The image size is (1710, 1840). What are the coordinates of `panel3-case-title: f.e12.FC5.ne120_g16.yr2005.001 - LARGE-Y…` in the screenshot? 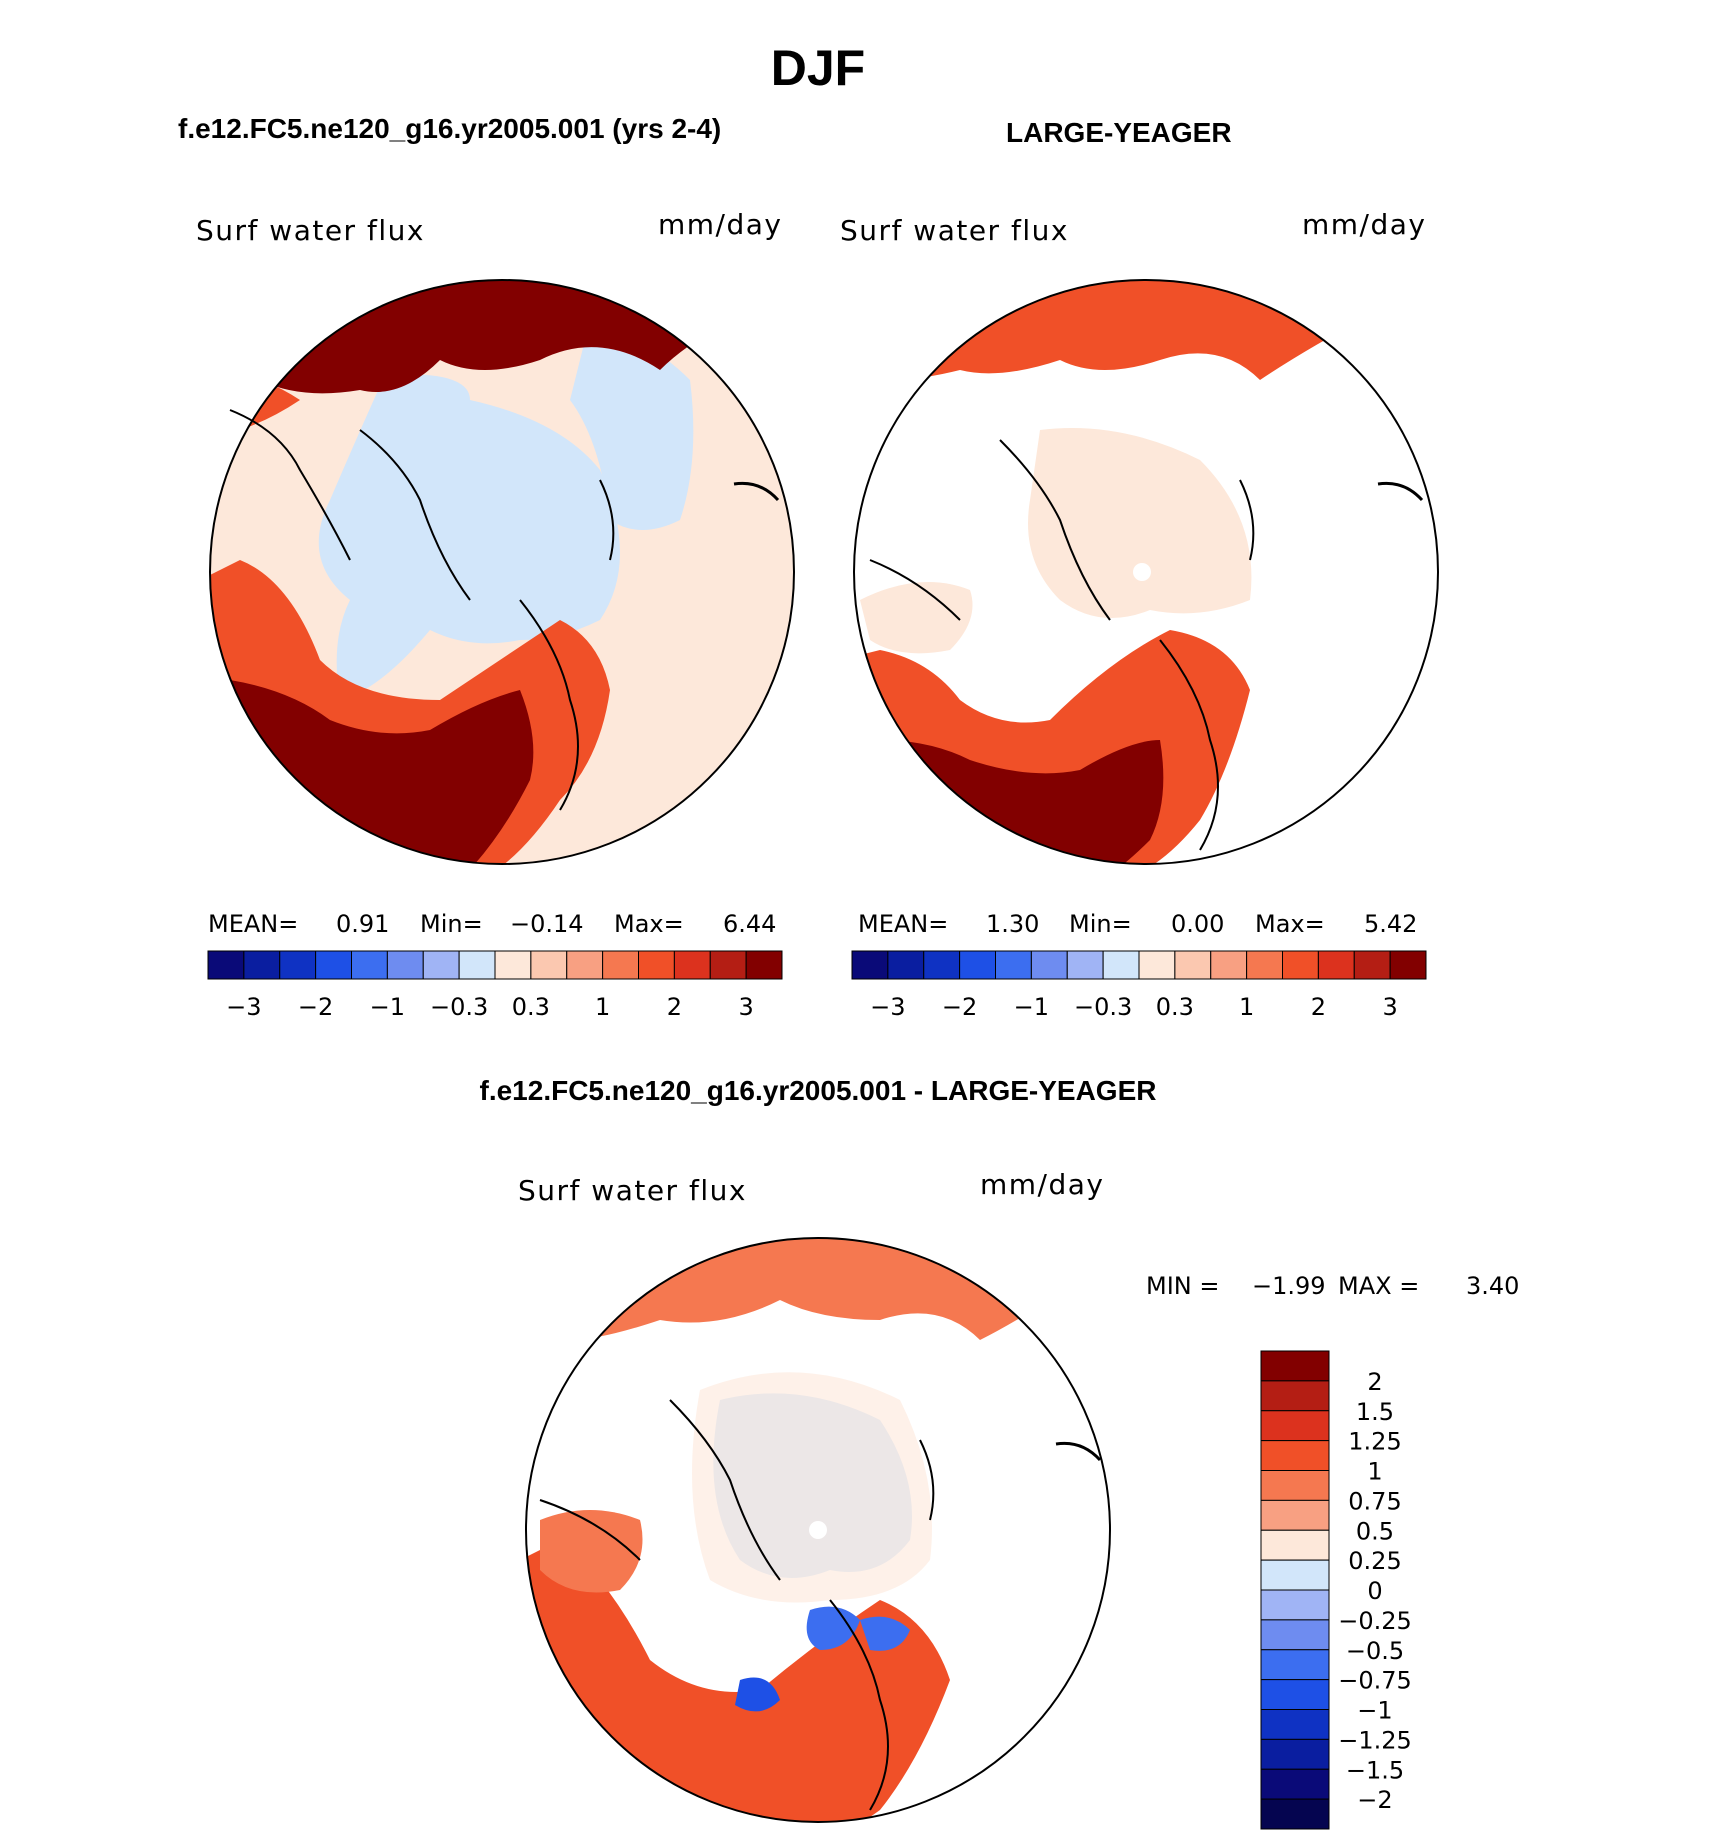 It's located at (818, 1090).